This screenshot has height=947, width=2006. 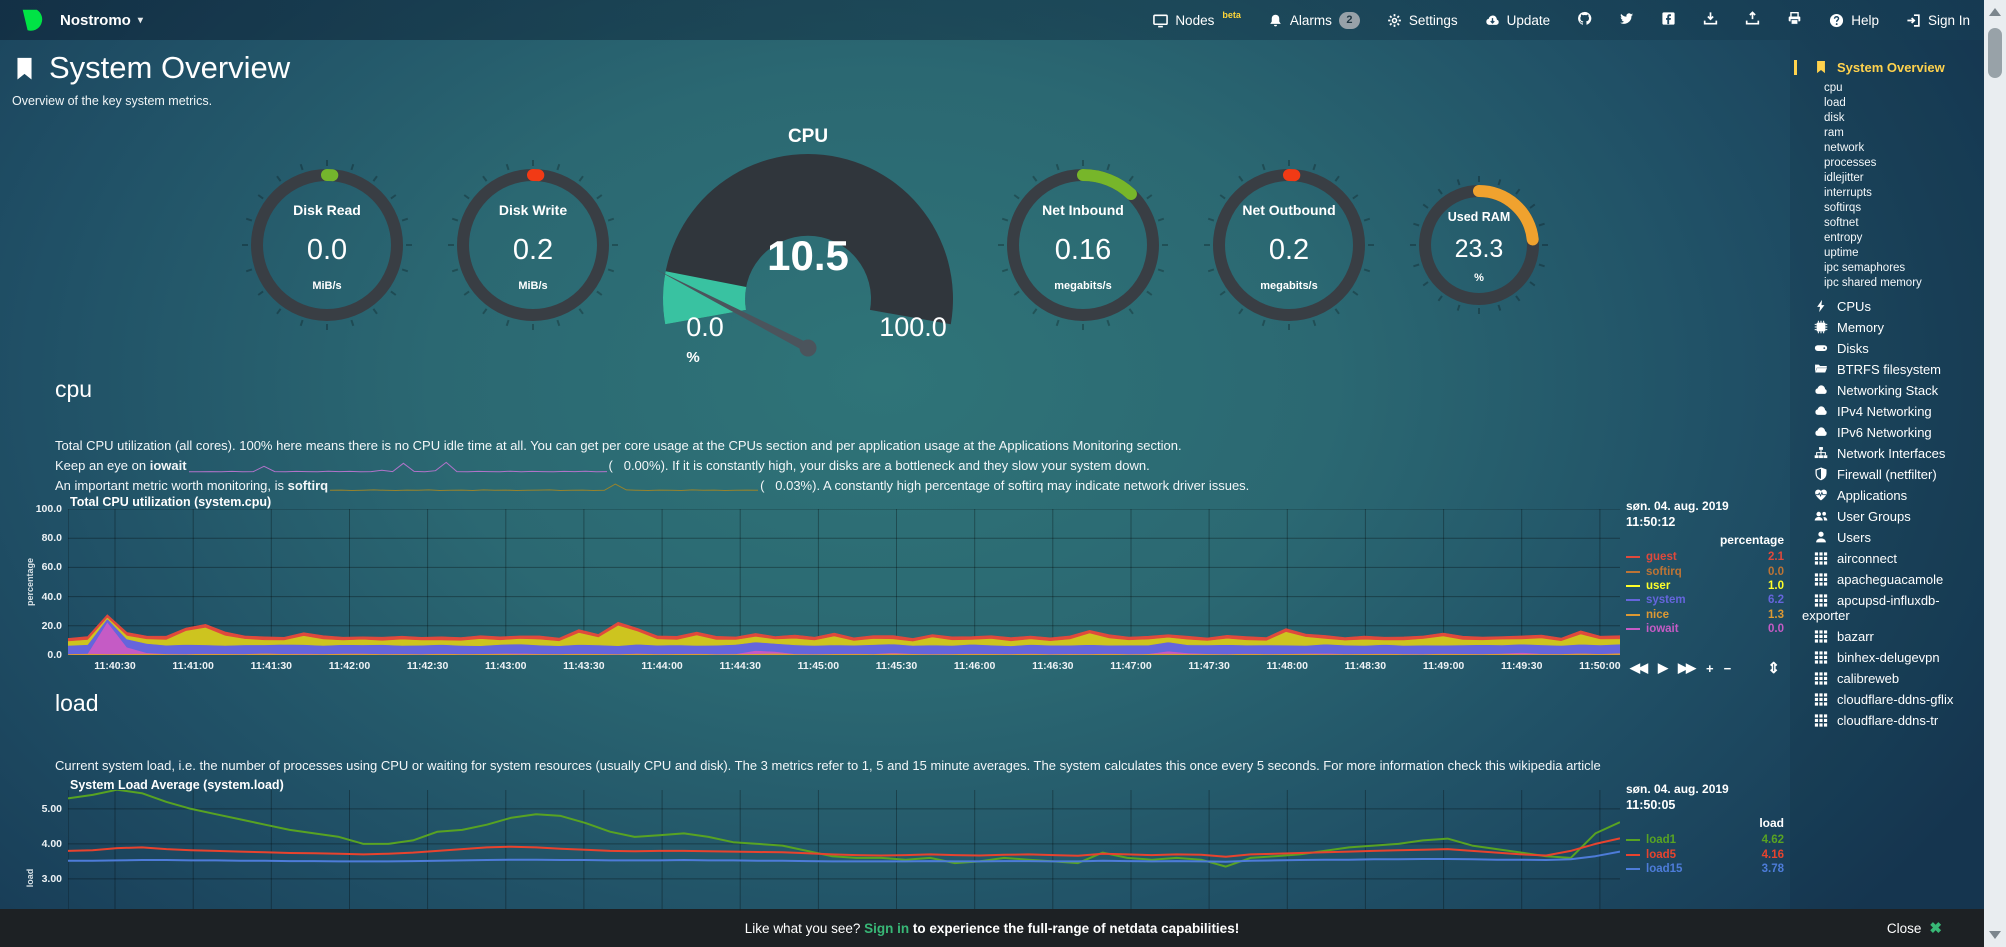 What do you see at coordinates (1479, 245) in the screenshot?
I see `gauge-used-ram: Used RAM 23.3%` at bounding box center [1479, 245].